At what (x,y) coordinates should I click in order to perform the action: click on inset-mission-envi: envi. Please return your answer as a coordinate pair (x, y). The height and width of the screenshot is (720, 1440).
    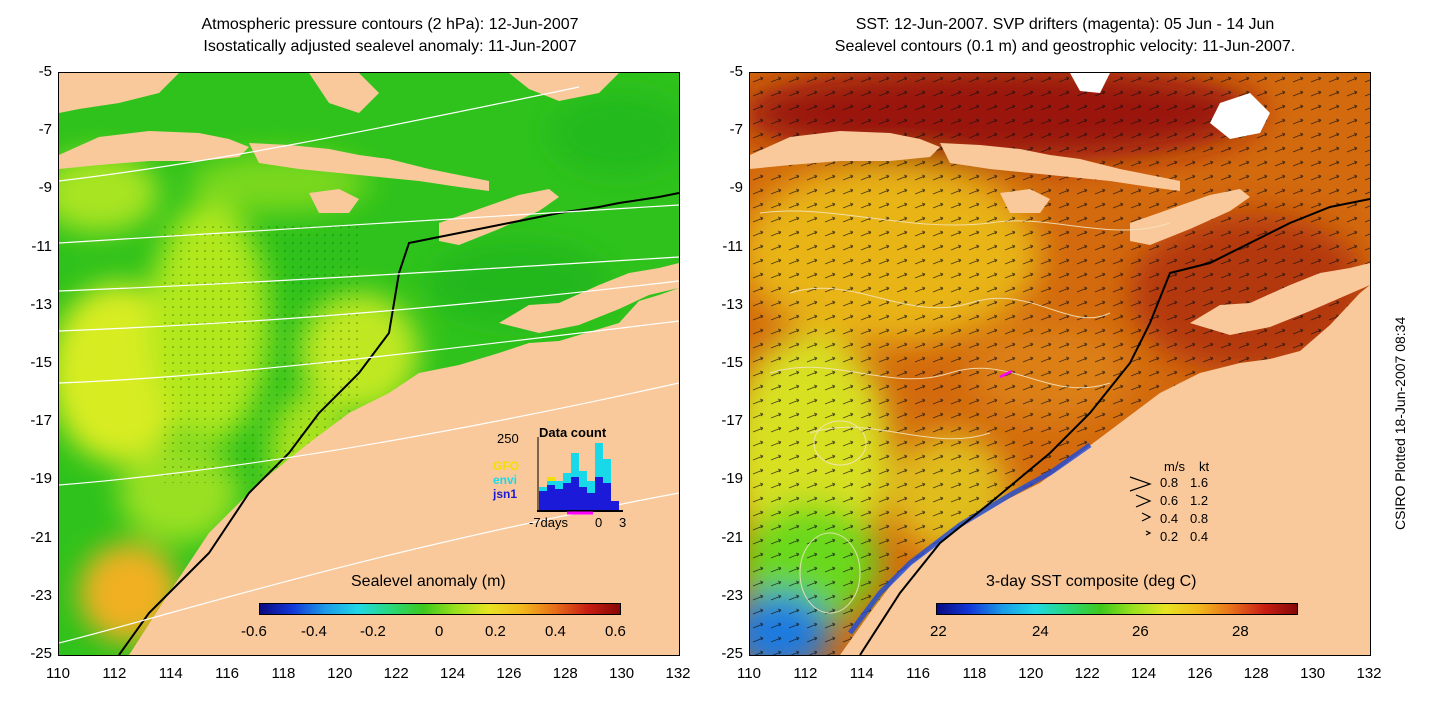
    Looking at the image, I should click on (505, 480).